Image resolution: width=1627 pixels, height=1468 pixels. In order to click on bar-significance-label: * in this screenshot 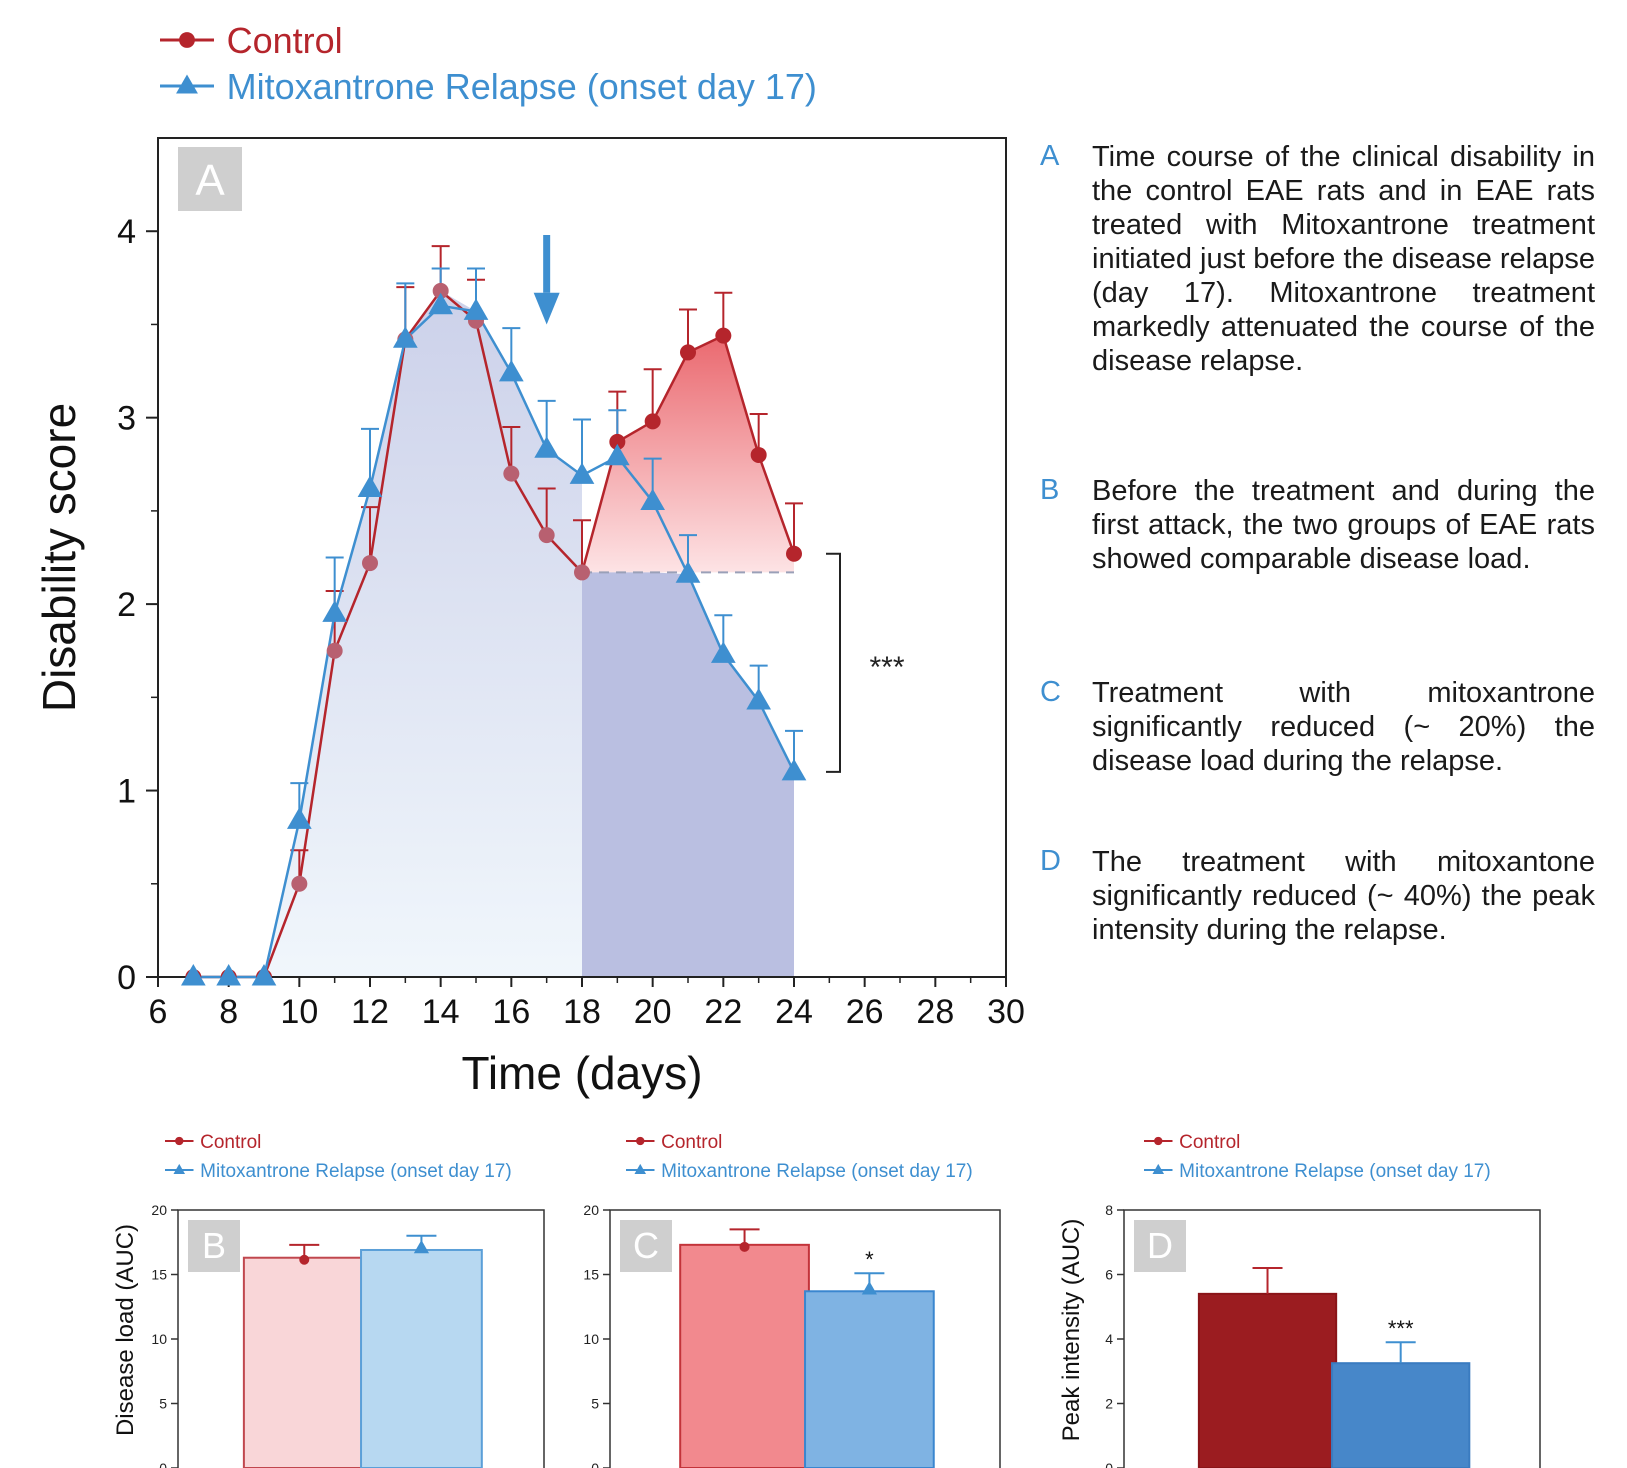, I will do `click(869, 1259)`.